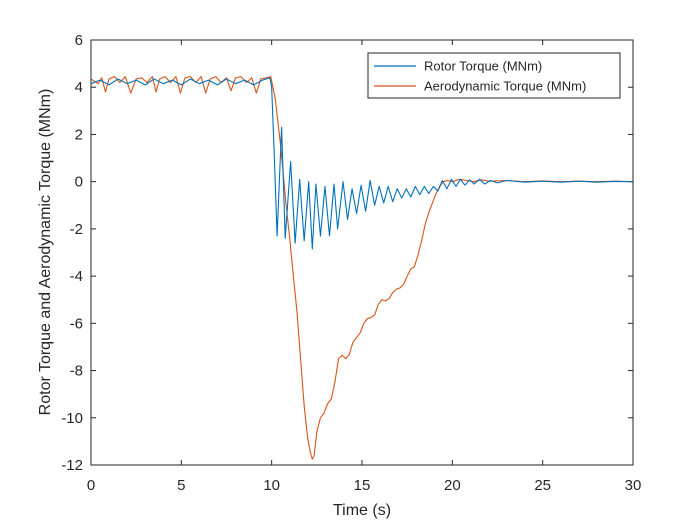  What do you see at coordinates (79, 182) in the screenshot?
I see `y-tick-label: 0` at bounding box center [79, 182].